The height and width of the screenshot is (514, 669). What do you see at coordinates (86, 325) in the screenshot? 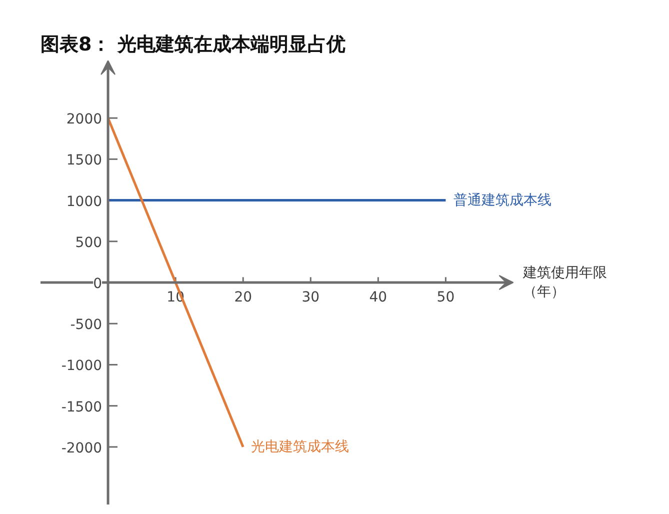
I see `y-tick-label: -500` at bounding box center [86, 325].